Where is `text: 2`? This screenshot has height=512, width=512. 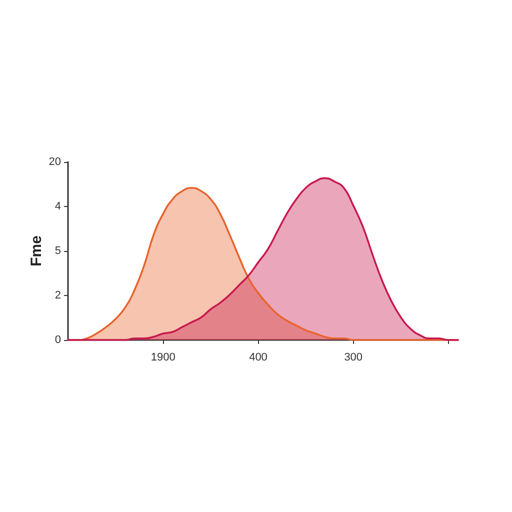
text: 2 is located at coordinates (57, 296).